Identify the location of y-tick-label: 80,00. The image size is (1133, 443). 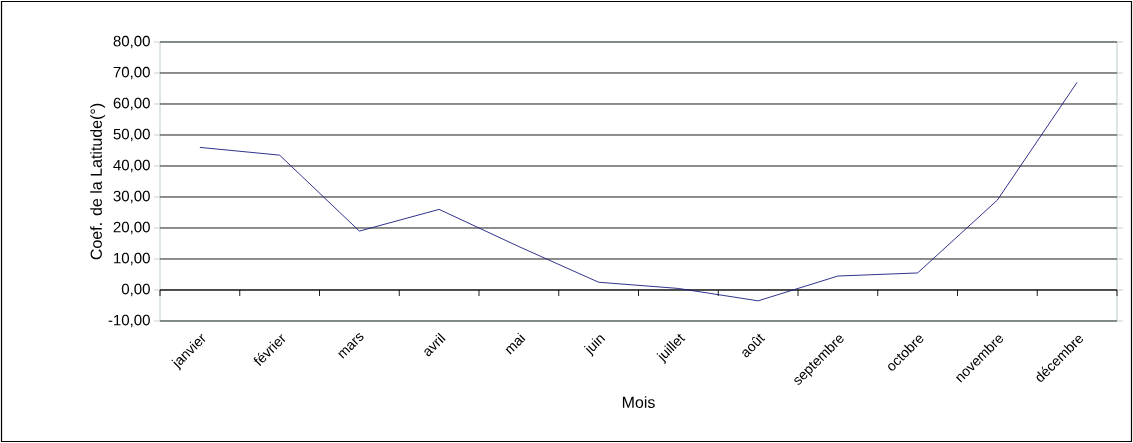
(131, 42).